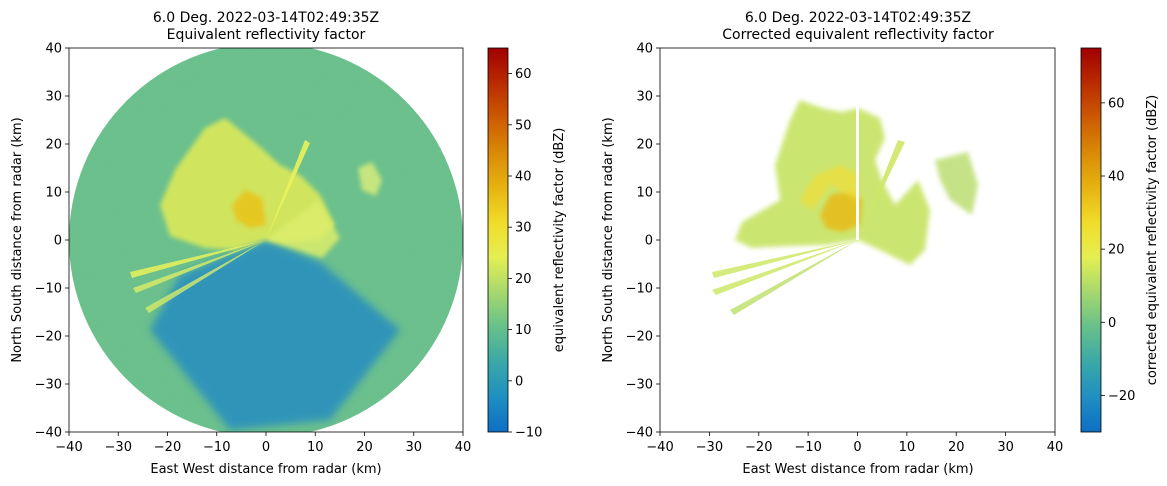  I want to click on right-colorbar-tick-label: −20, so click(1121, 396).